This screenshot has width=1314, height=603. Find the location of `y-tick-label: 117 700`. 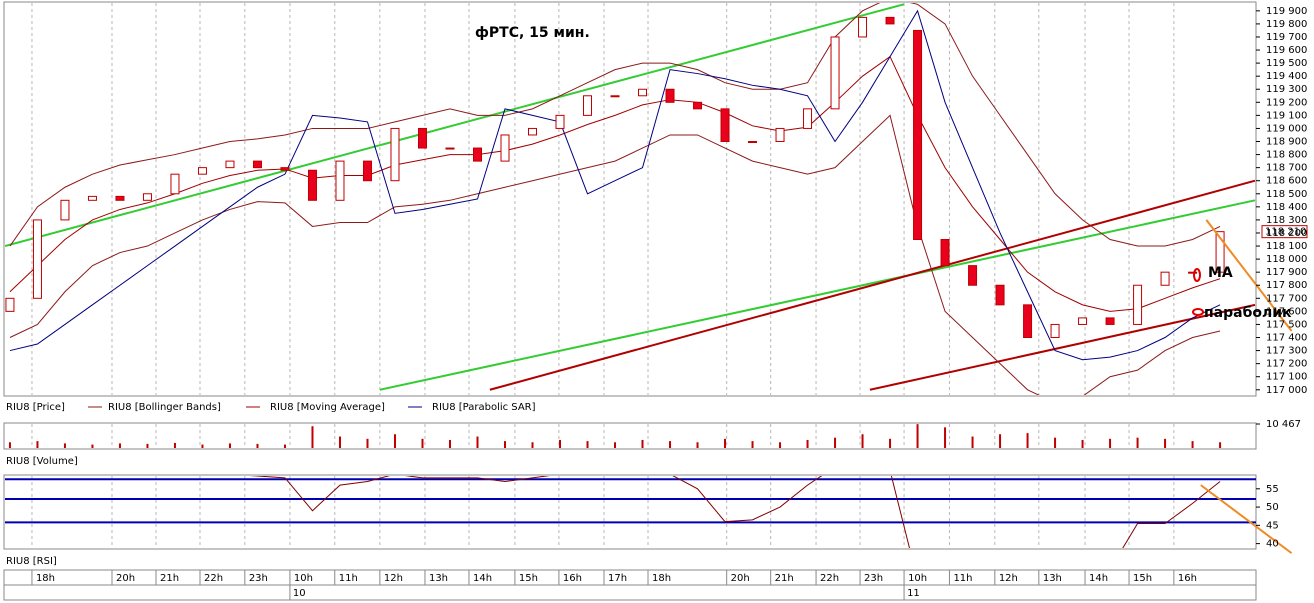

y-tick-label: 117 700 is located at coordinates (1286, 298).